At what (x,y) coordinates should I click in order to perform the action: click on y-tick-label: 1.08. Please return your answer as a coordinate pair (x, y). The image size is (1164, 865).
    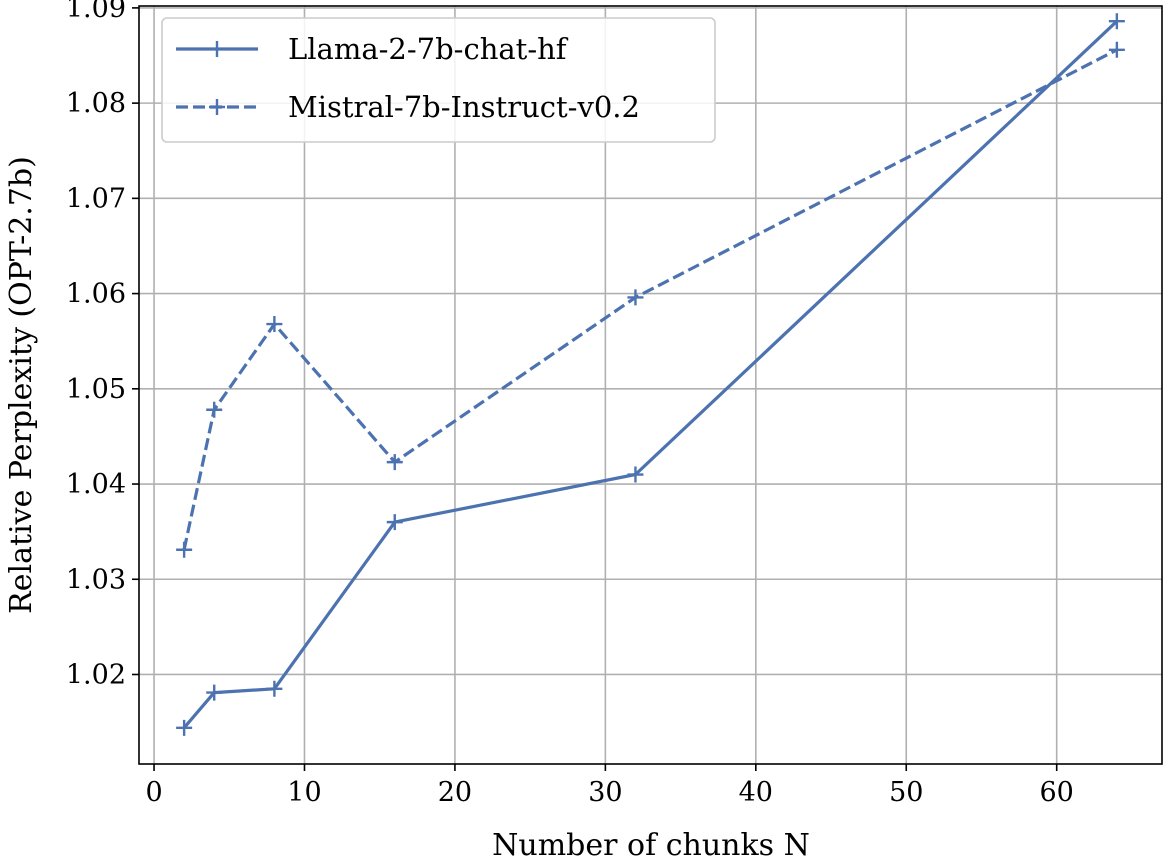
    Looking at the image, I should click on (96, 103).